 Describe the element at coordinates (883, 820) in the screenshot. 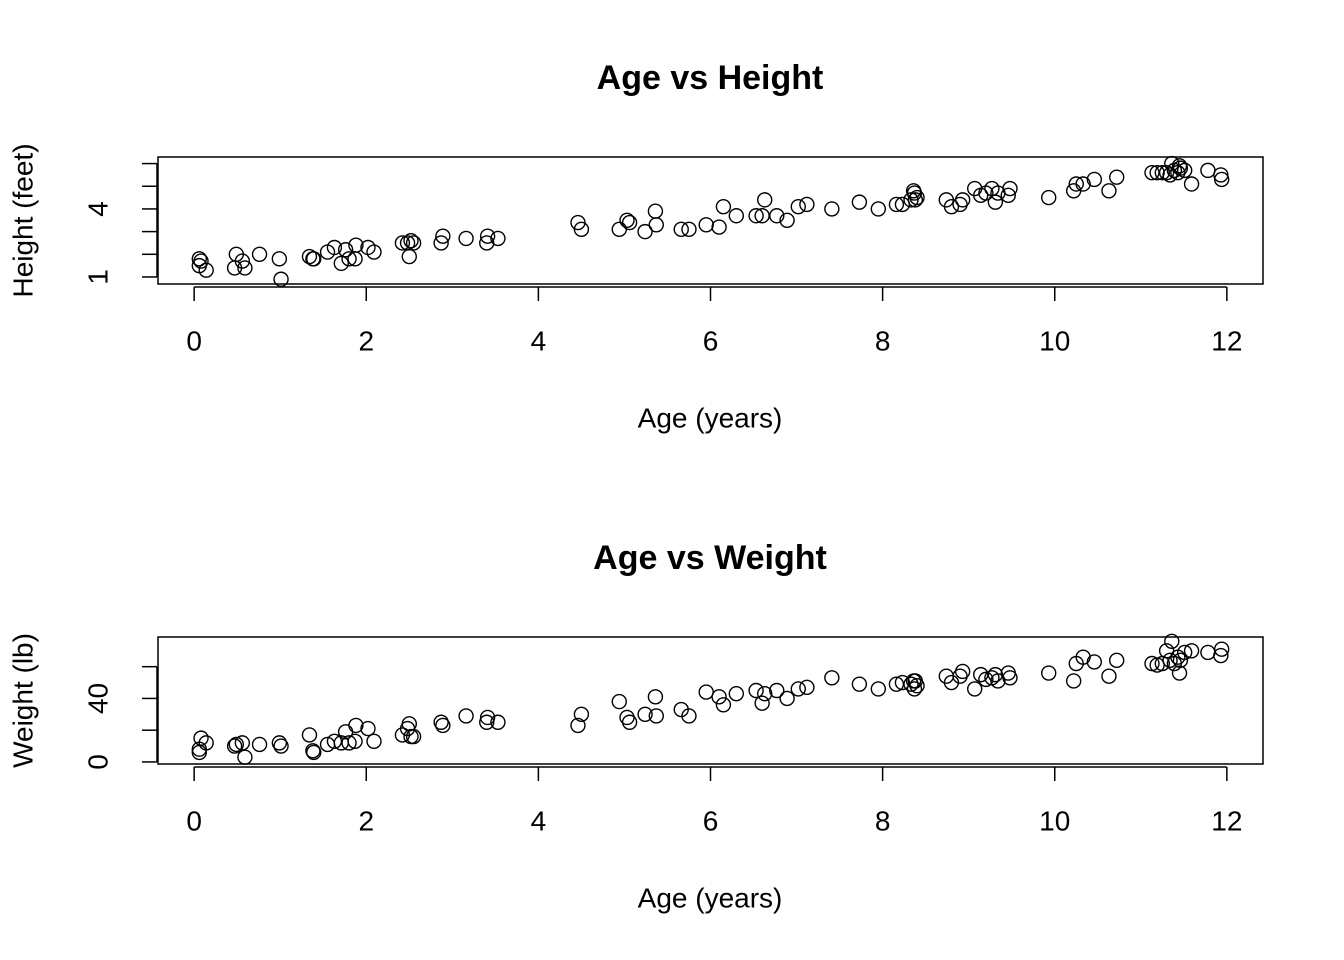

I see `x-tick-label: 8` at that location.